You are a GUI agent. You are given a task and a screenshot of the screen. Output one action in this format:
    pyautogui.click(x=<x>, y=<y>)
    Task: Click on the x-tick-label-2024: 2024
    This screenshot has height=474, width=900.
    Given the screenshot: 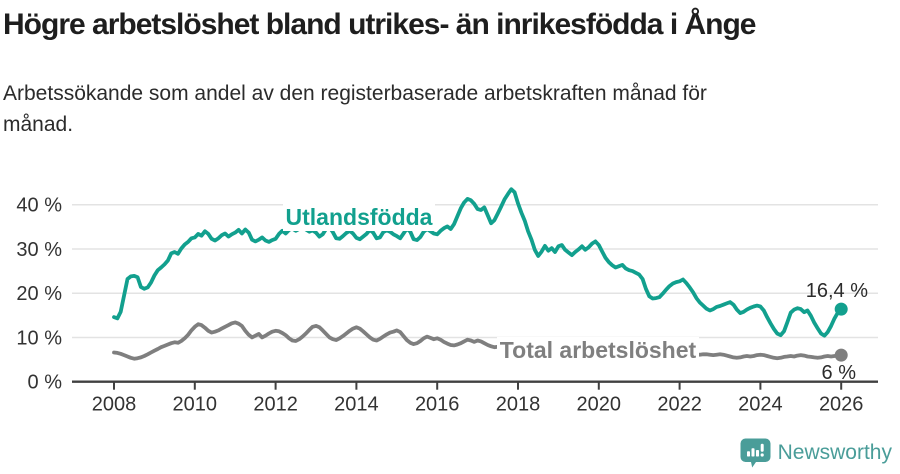 What is the action you would take?
    pyautogui.click(x=760, y=405)
    